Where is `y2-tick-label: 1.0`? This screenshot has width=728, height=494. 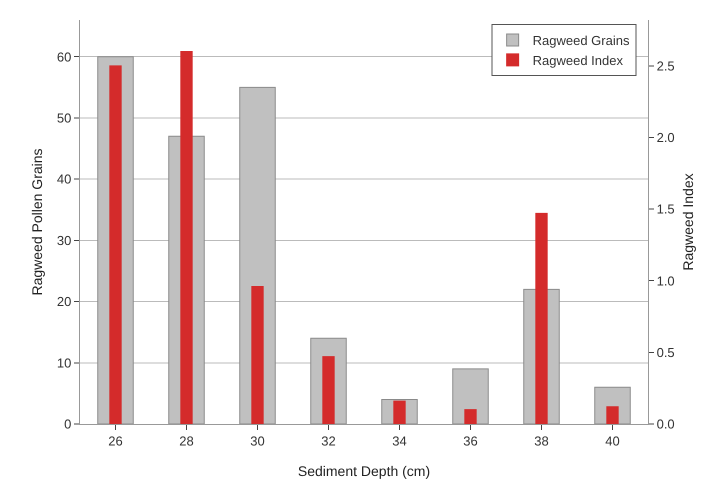 y2-tick-label: 1.0 is located at coordinates (665, 280).